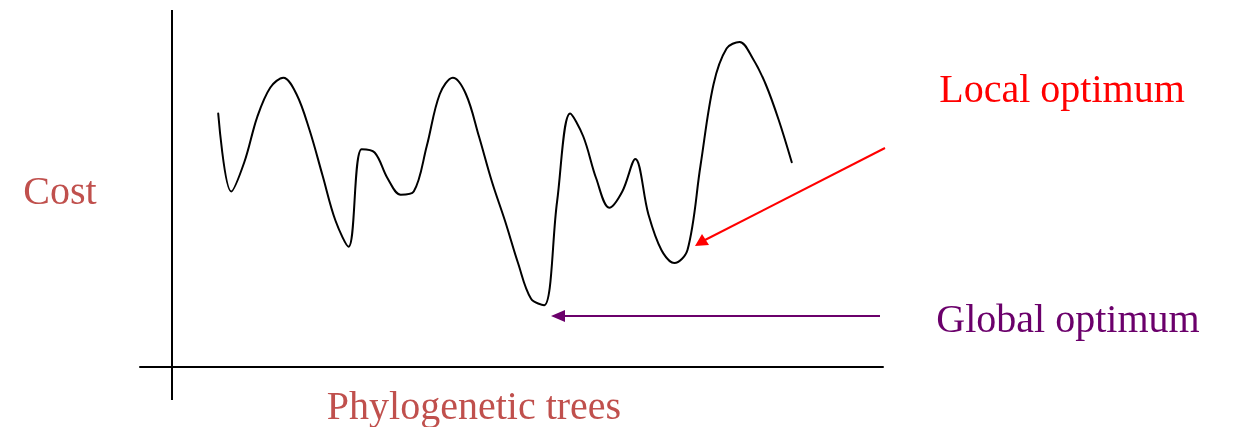 The image size is (1241, 427). What do you see at coordinates (474, 404) in the screenshot?
I see `x-axis-title: Phylogenetic trees` at bounding box center [474, 404].